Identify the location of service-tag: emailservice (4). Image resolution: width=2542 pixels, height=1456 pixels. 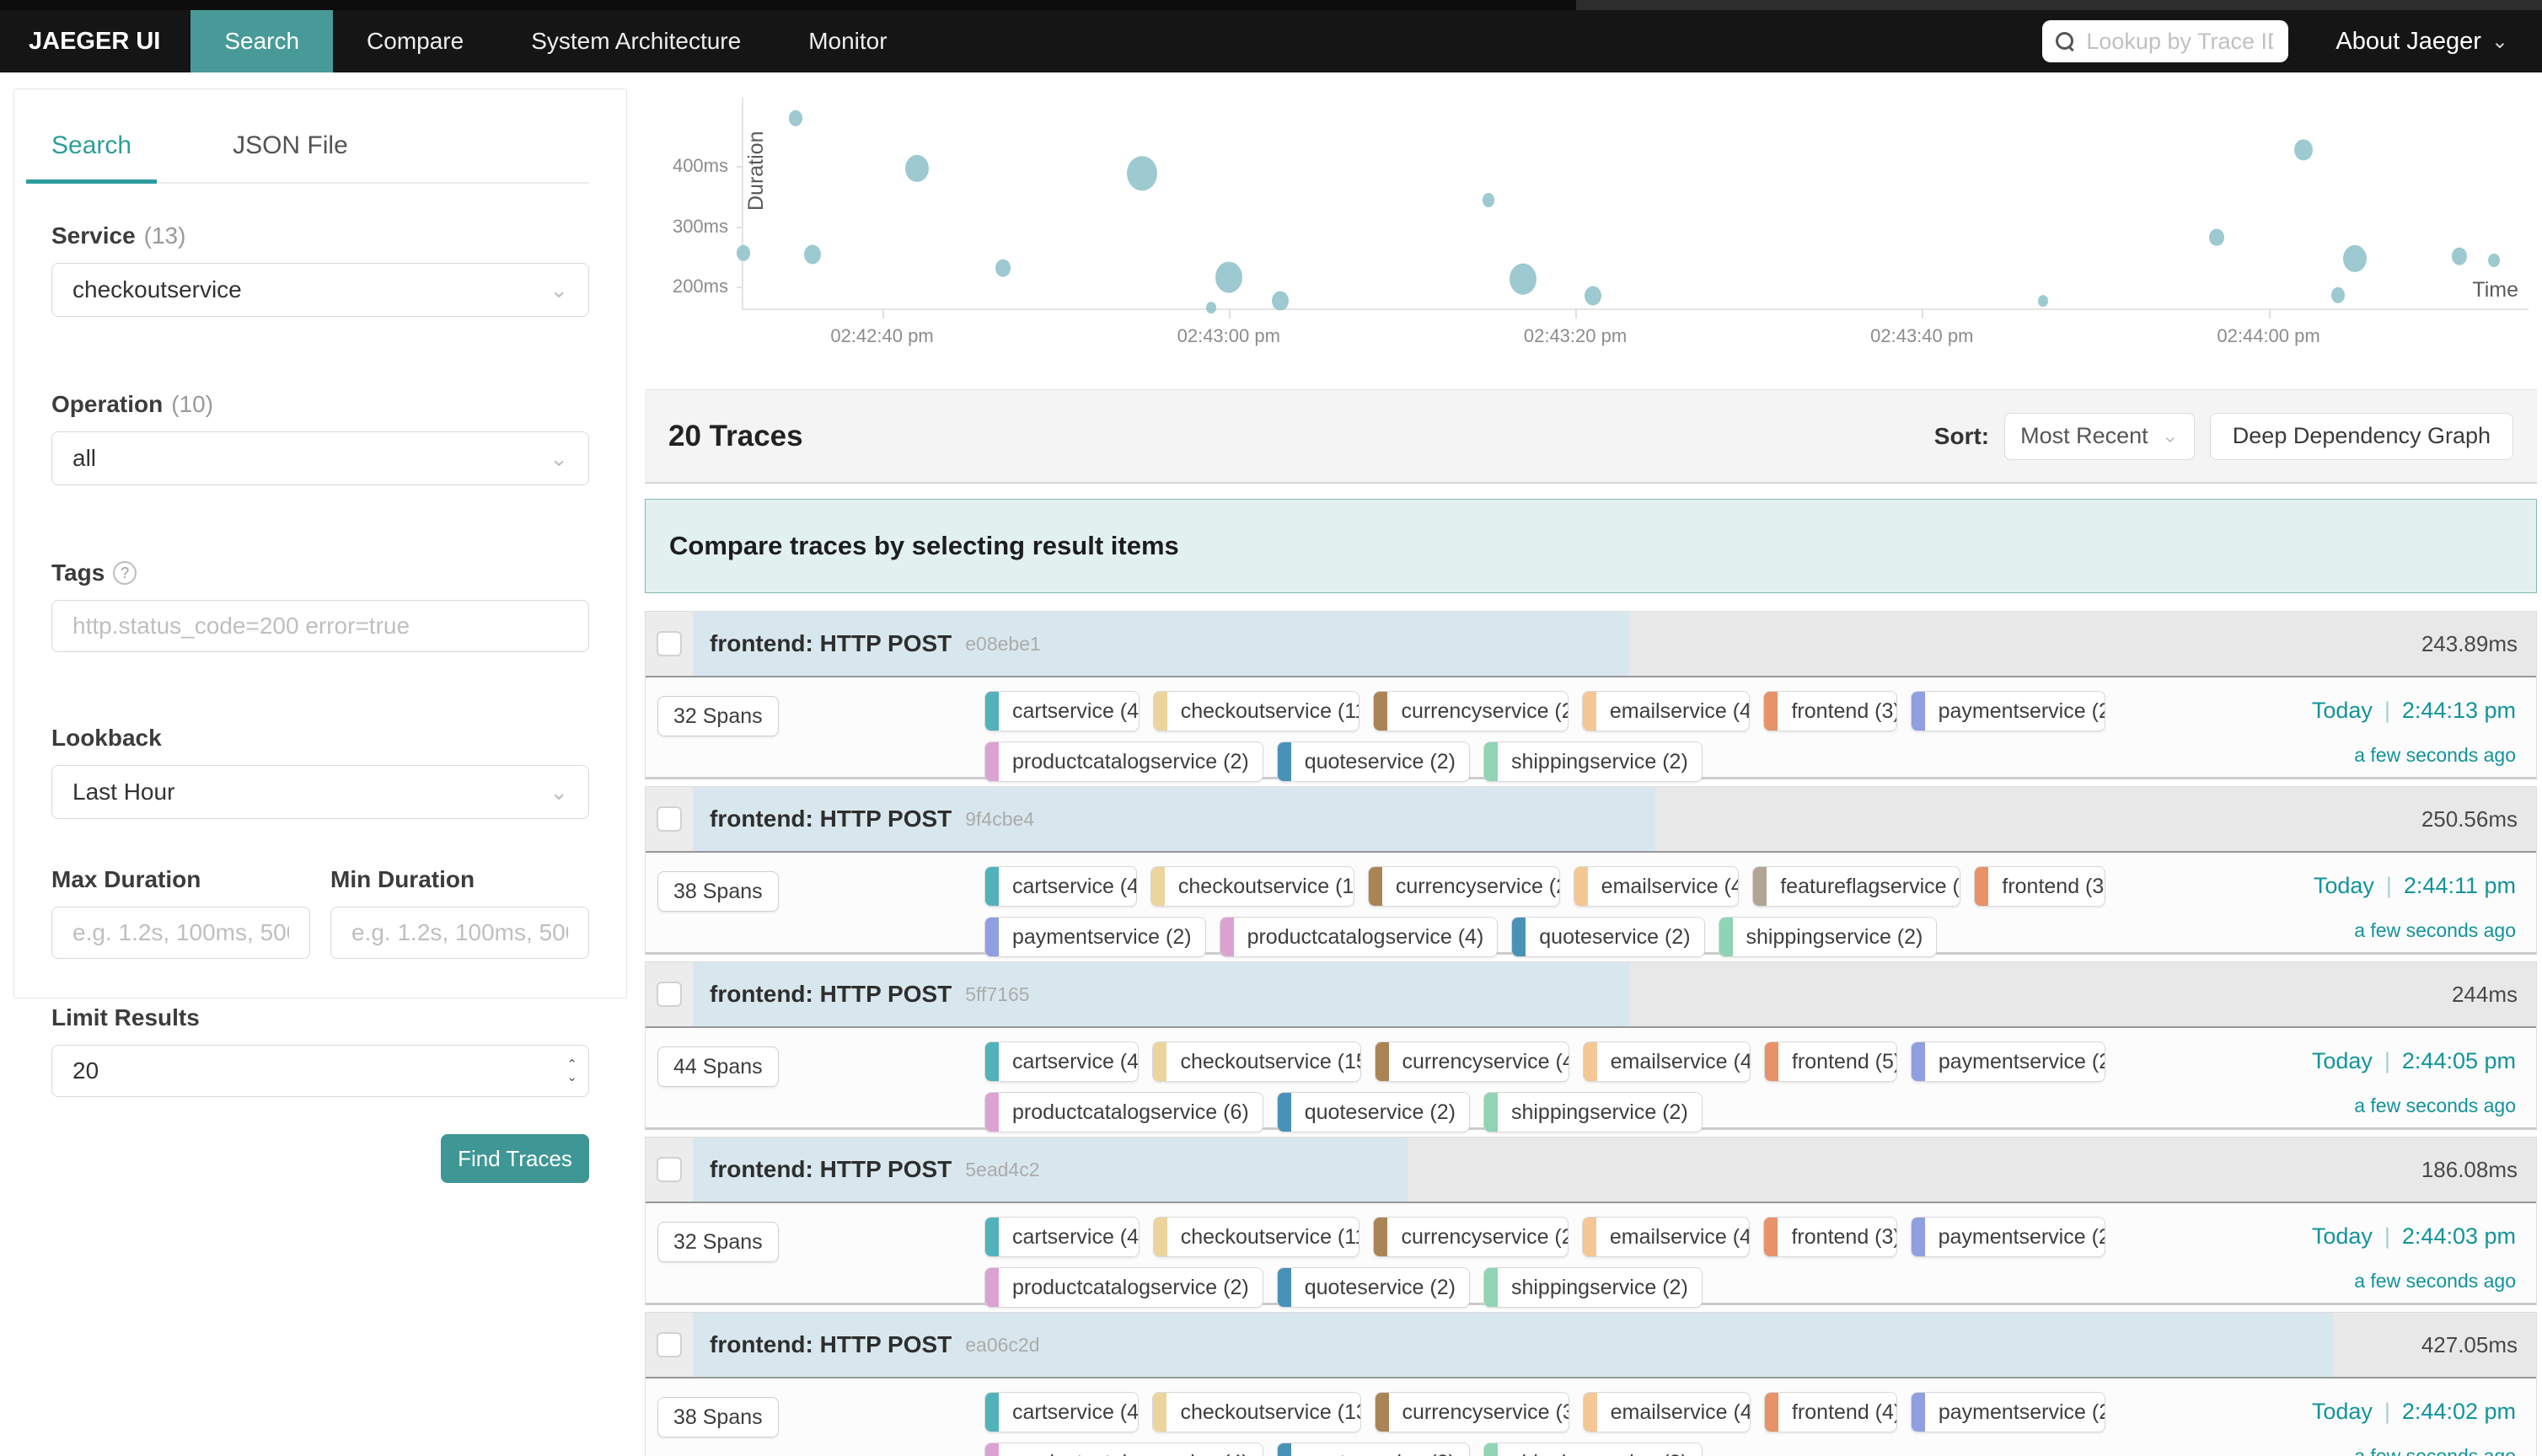
(1666, 711).